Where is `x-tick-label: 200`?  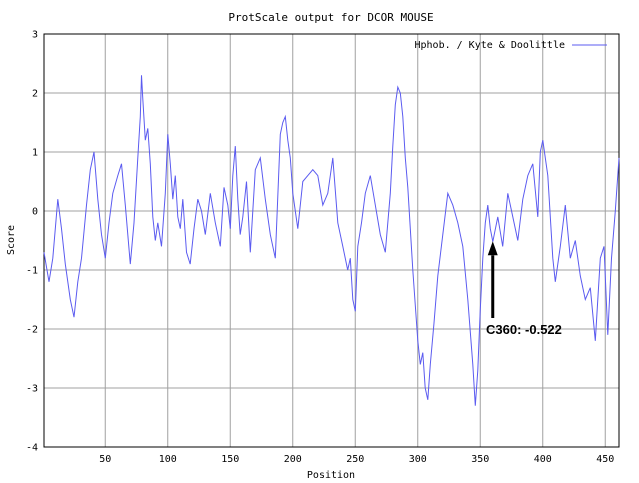 x-tick-label: 200 is located at coordinates (293, 459).